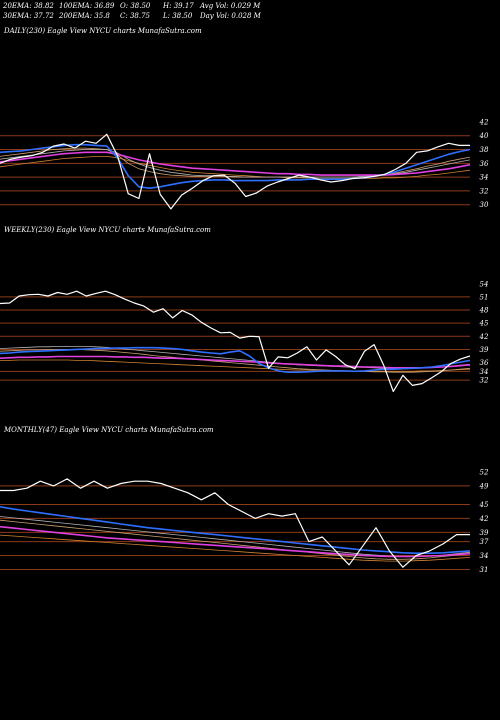 The width and height of the screenshot is (500, 720). What do you see at coordinates (484, 311) in the screenshot?
I see `weekly-y-tick-label: 48` at bounding box center [484, 311].